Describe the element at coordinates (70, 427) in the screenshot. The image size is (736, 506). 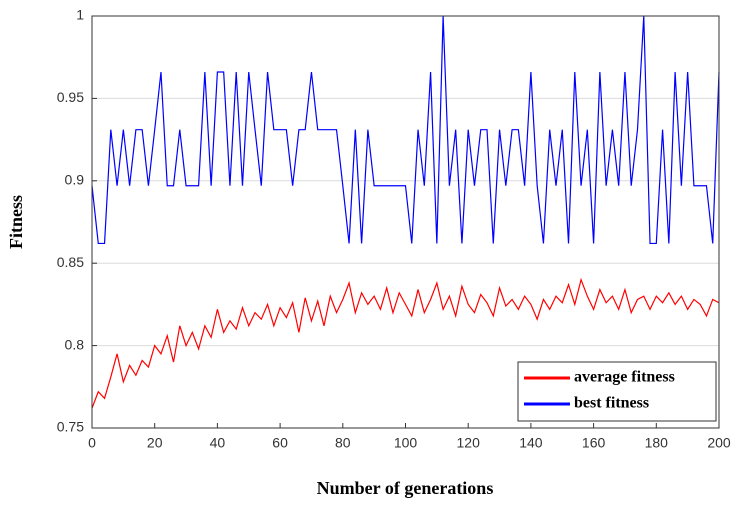
I see `y-tick-label: 0.75` at that location.